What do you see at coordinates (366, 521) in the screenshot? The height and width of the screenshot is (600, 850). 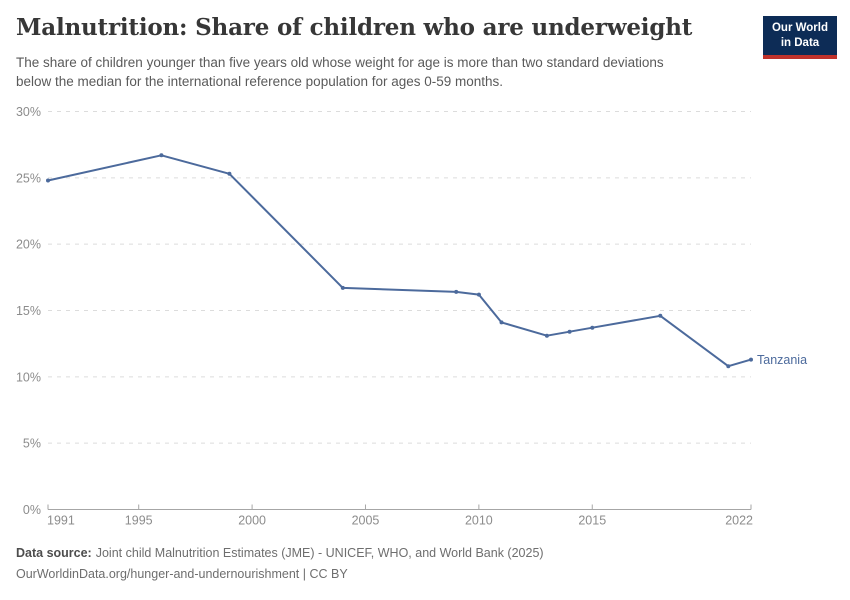 I see `x-tick-label: 2005` at bounding box center [366, 521].